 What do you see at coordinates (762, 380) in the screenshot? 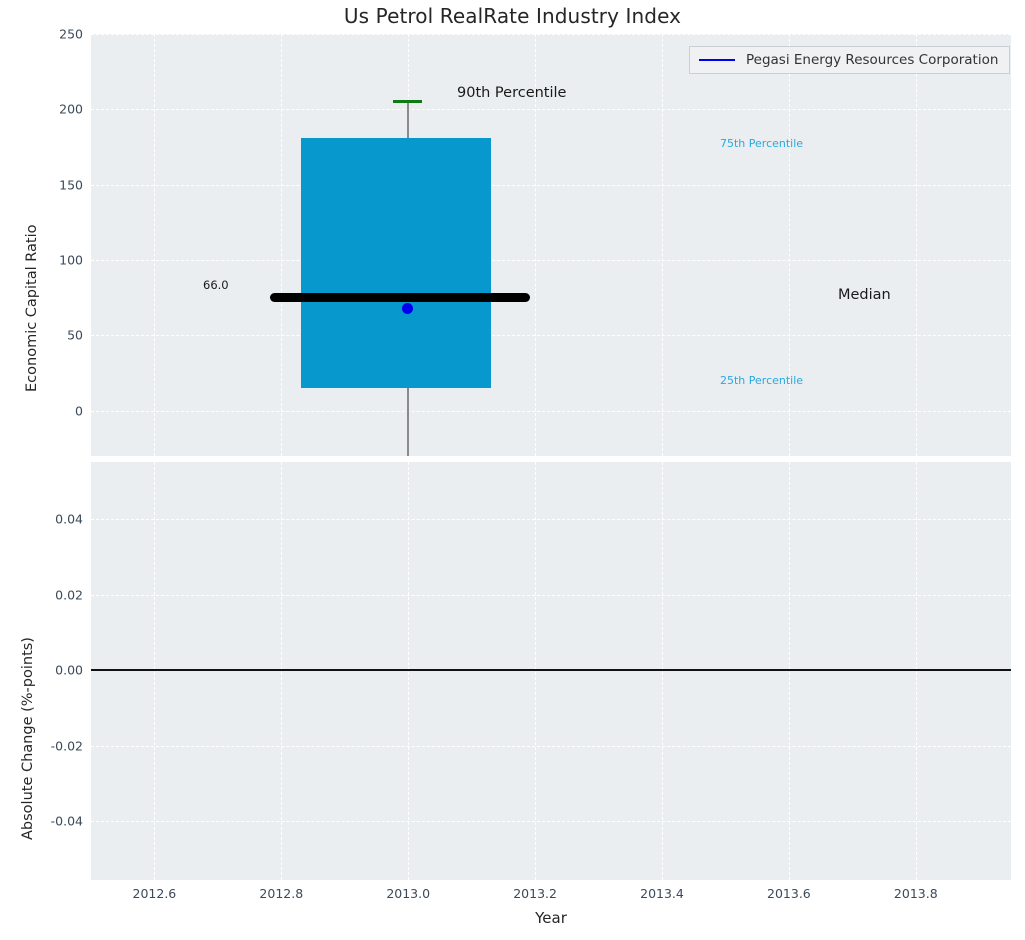
I see `annotation-25th-percentile: 25th Percentile` at bounding box center [762, 380].